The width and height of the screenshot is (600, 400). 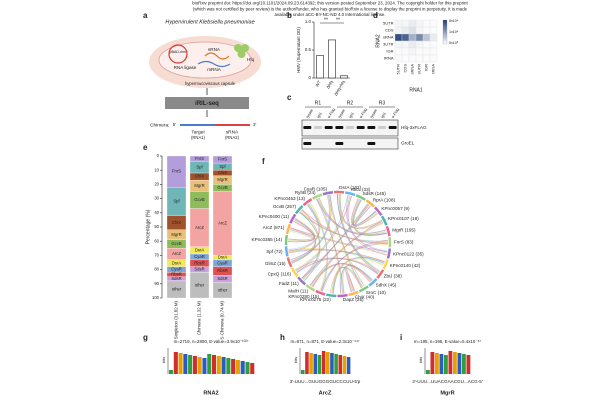 What do you see at coordinates (318, 103) in the screenshot?
I see `label: R1` at bounding box center [318, 103].